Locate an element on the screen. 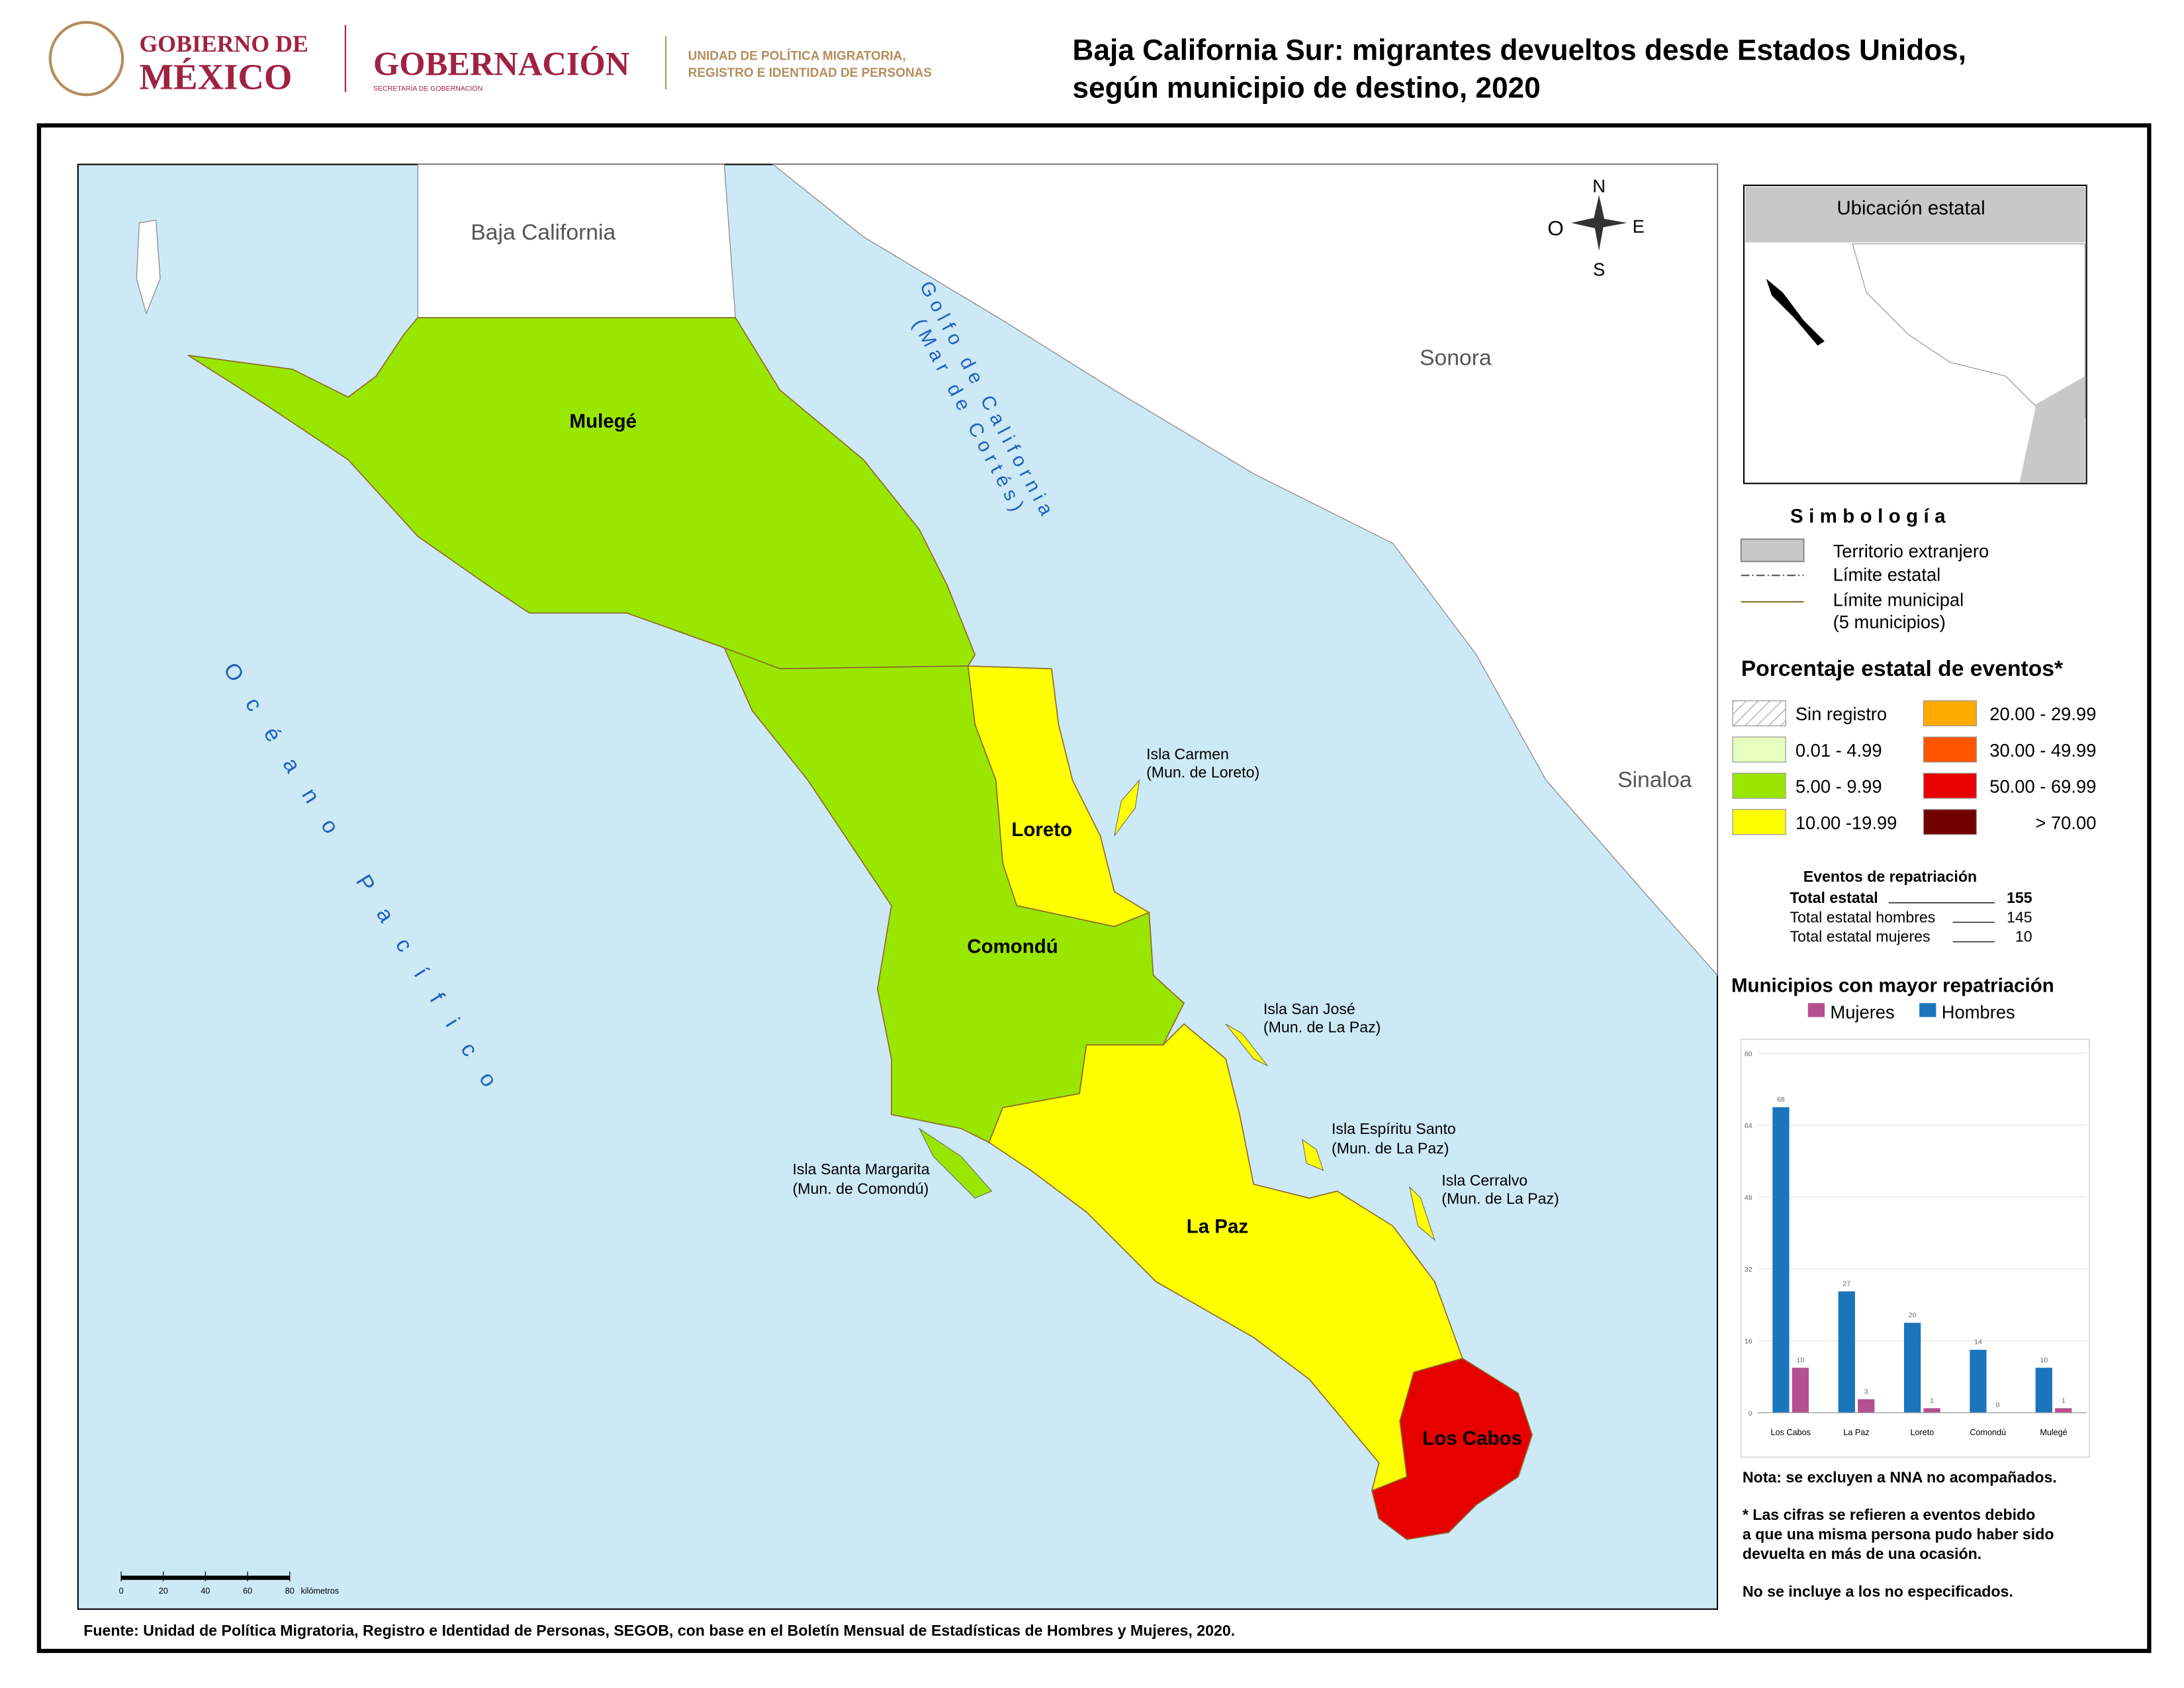  legend-label: Mujeres is located at coordinates (1862, 1012).